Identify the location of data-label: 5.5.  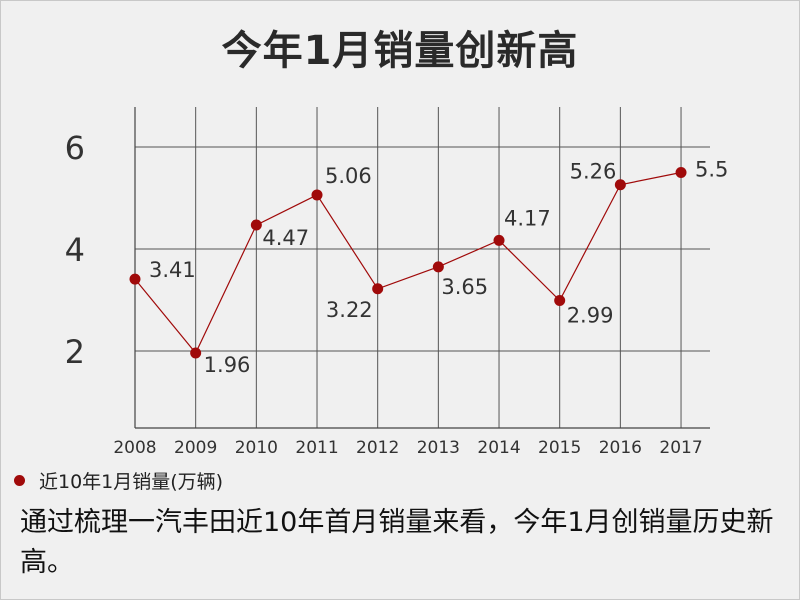
(711, 170).